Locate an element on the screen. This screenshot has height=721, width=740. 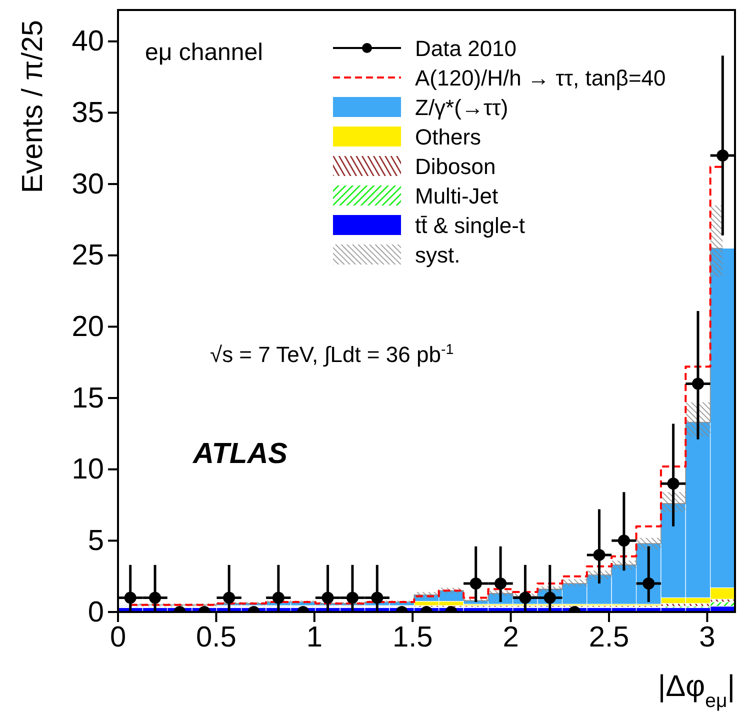
x-tick-label: 0 is located at coordinates (118, 638).